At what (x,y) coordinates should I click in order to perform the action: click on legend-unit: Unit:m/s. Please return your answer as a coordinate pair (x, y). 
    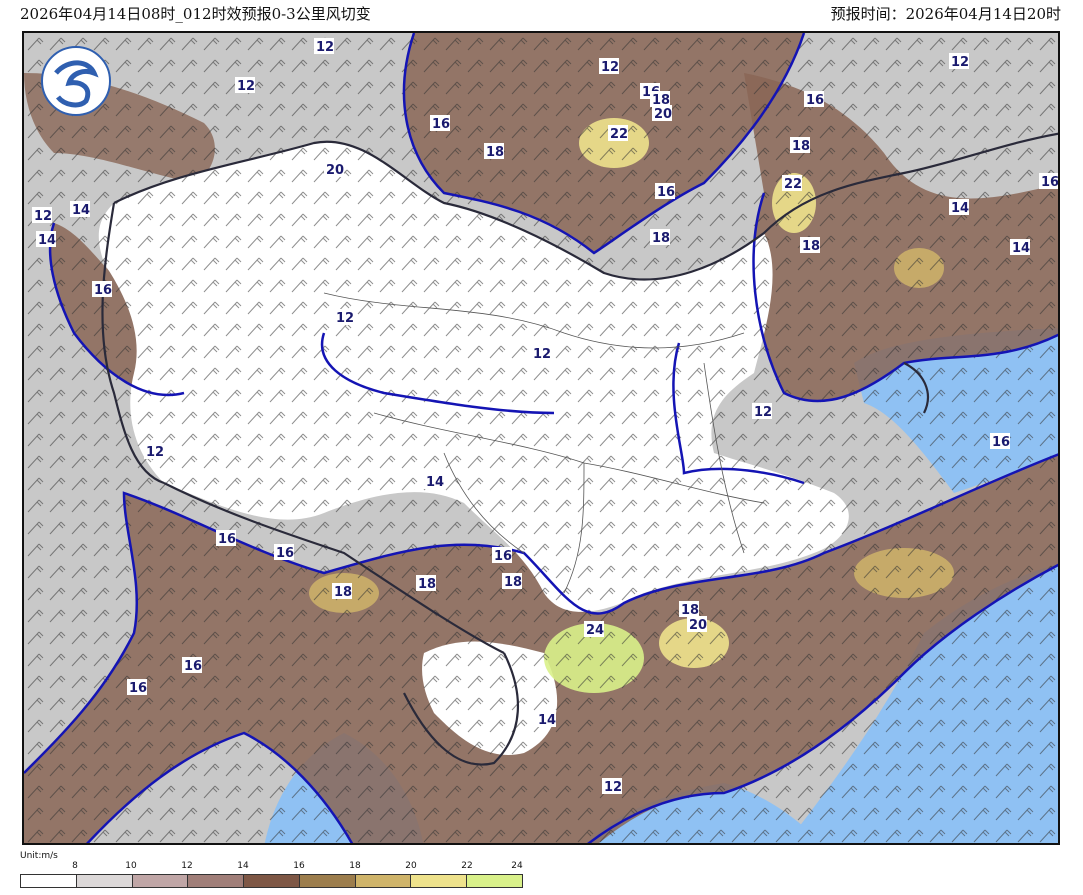
    Looking at the image, I should click on (39, 856).